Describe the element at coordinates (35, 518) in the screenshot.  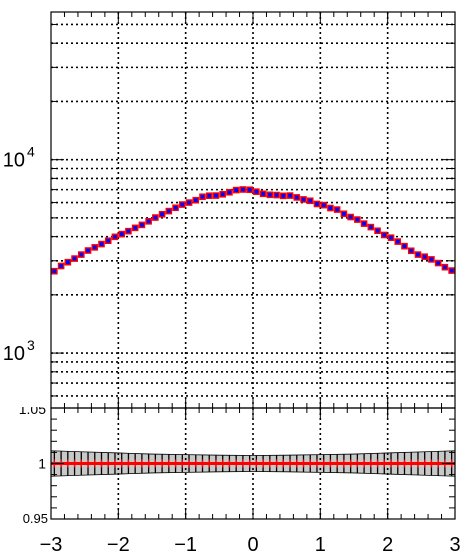
I see `ratio-y-tick-label: 0.95` at that location.